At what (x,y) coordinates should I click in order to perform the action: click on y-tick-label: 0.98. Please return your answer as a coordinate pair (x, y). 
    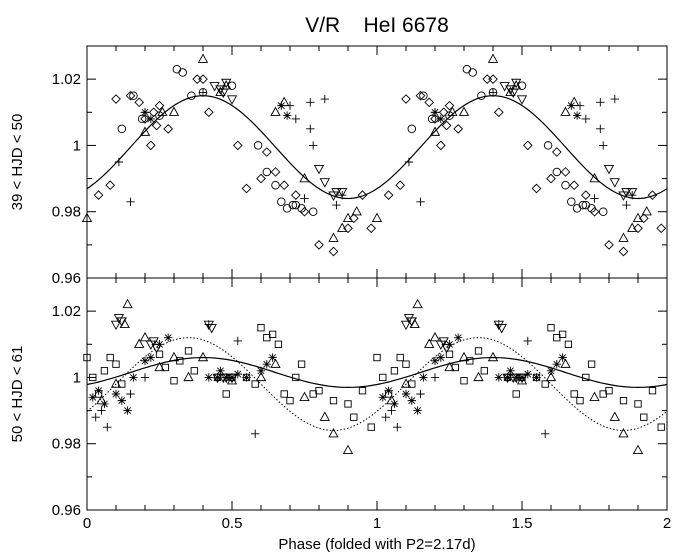
    Looking at the image, I should click on (66, 212).